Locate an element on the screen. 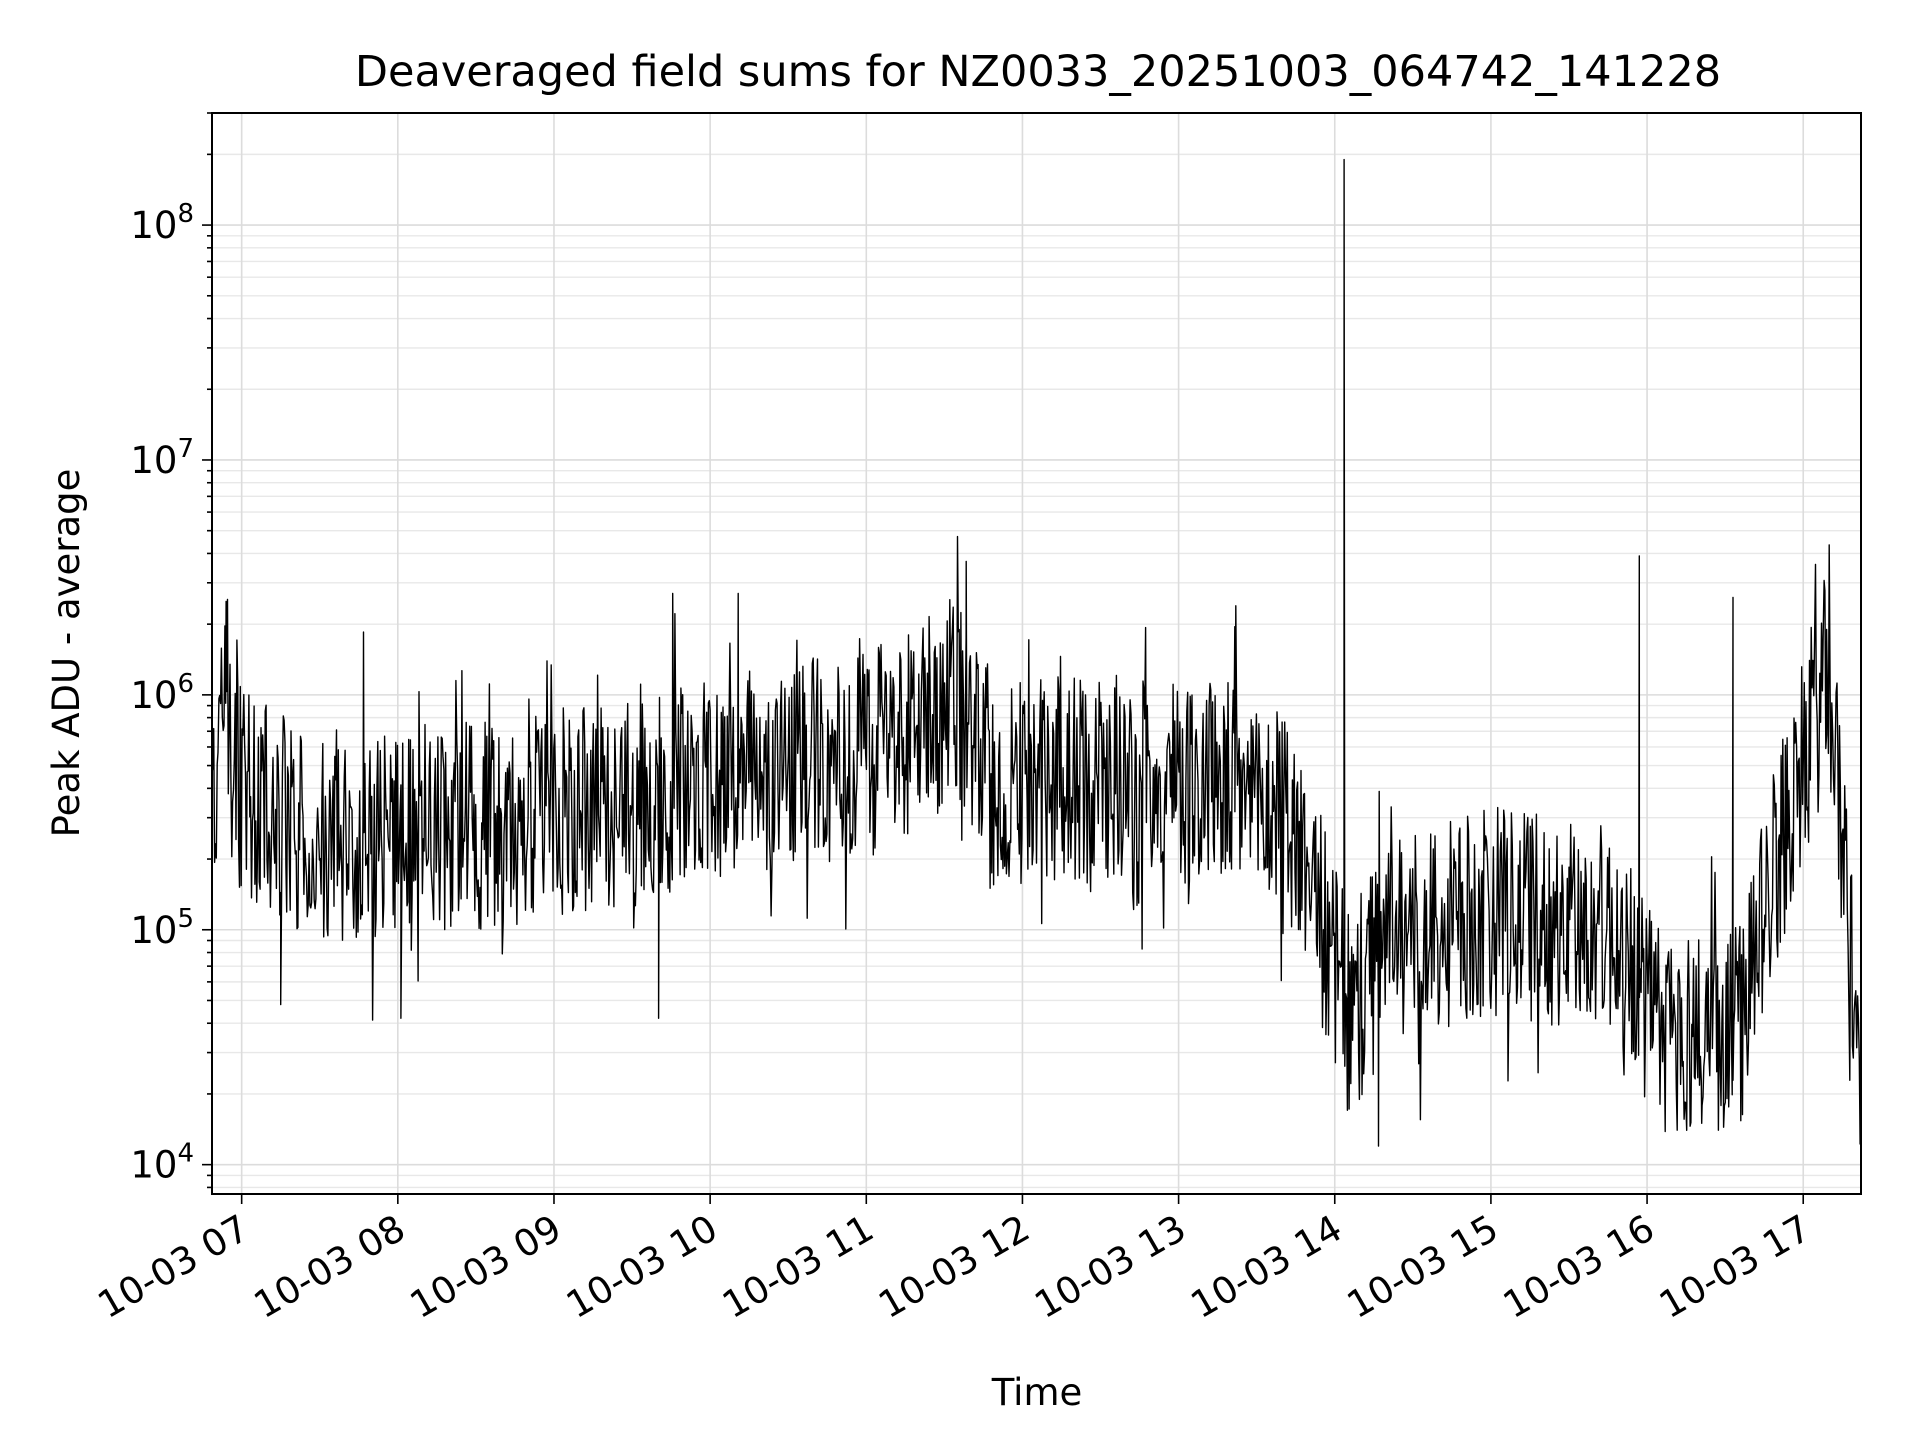 Image resolution: width=1920 pixels, height=1440 pixels. y-tick-label: 105 is located at coordinates (162, 928).